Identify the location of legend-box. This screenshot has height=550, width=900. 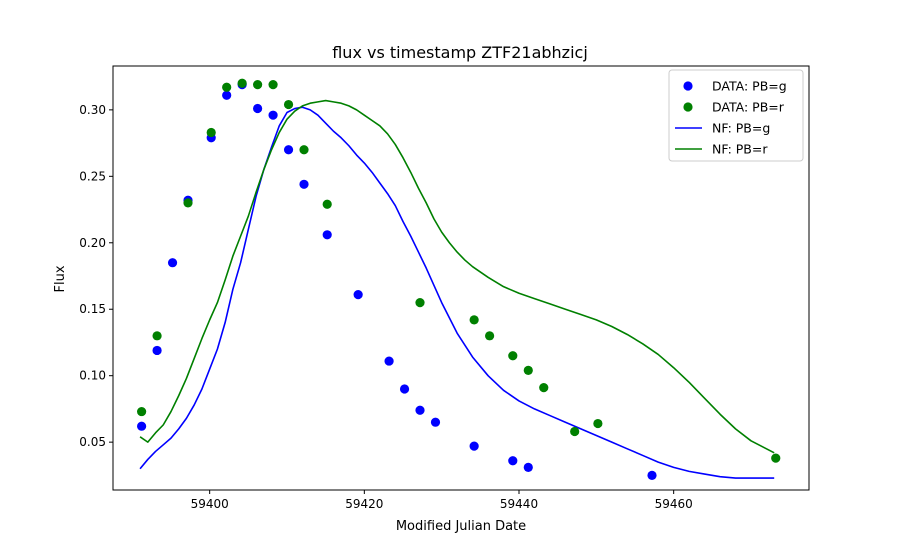
(736, 115).